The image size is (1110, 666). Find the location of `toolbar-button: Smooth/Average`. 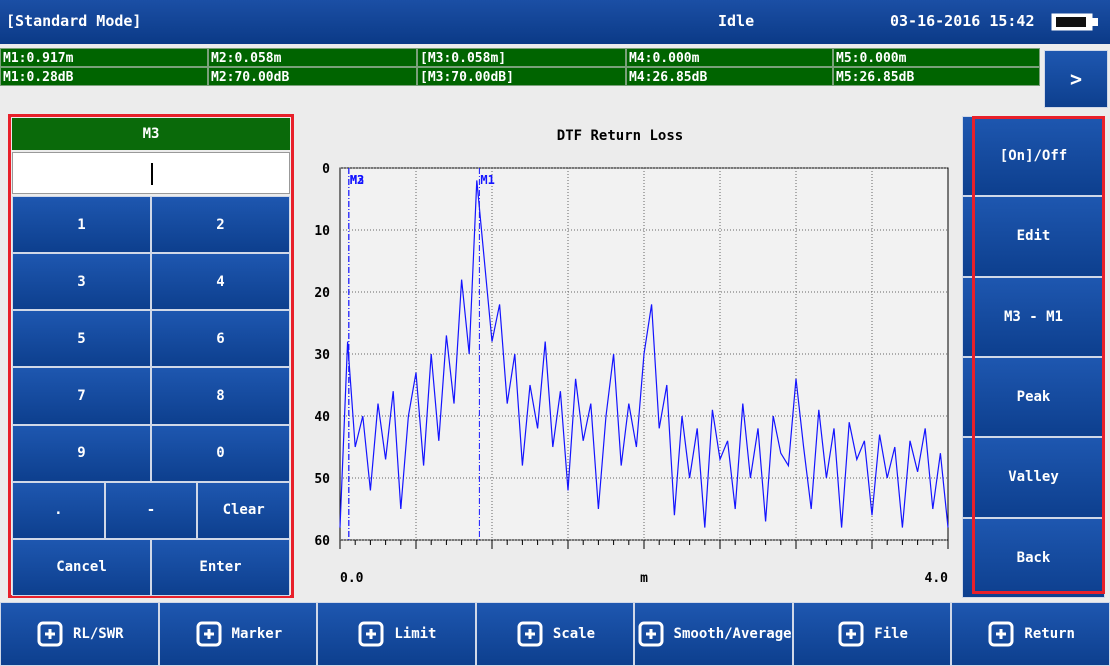

toolbar-button: Smooth/Average is located at coordinates (713, 634).